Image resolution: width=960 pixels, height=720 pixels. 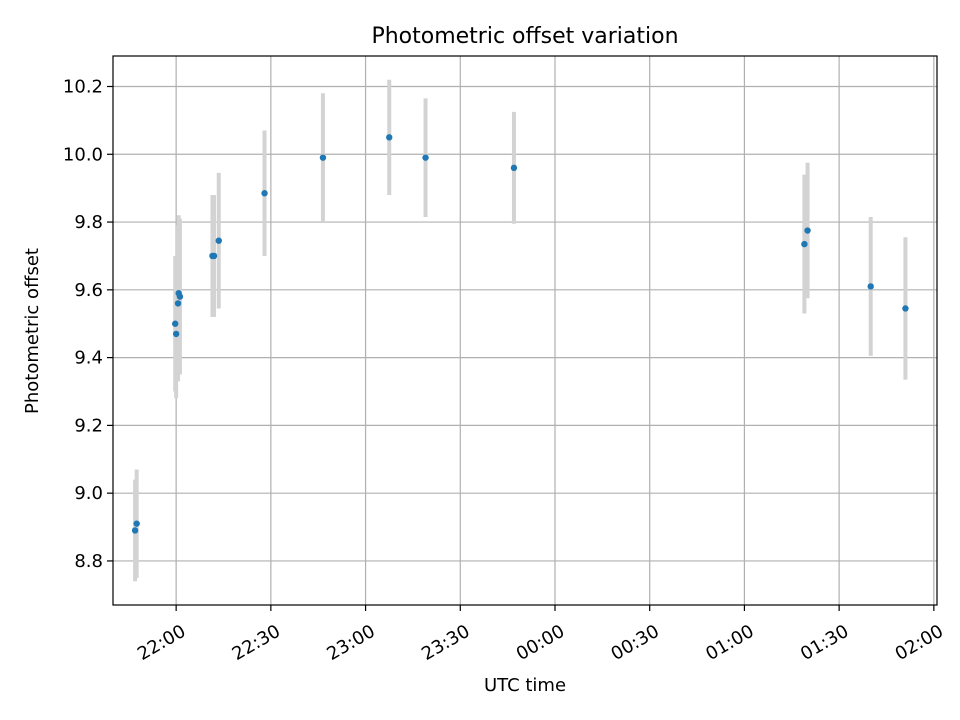 What do you see at coordinates (350, 643) in the screenshot?
I see `x-tick-label: 23:00` at bounding box center [350, 643].